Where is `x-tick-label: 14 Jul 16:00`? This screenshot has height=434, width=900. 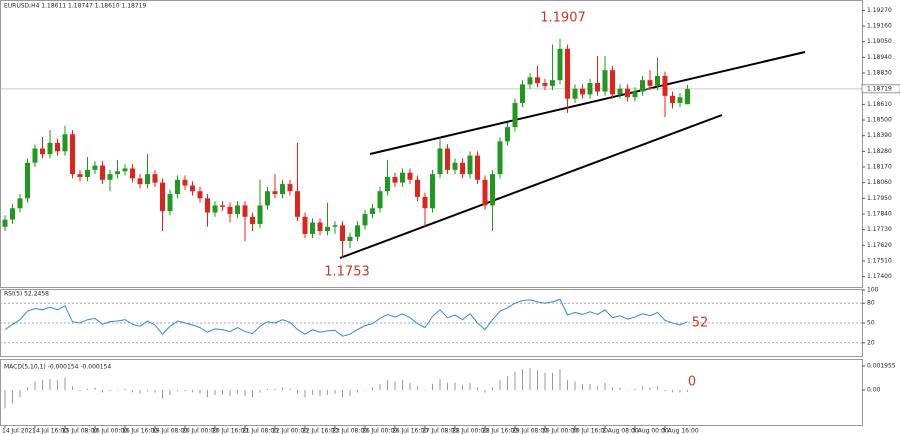 x-tick-label: 14 Jul 16:00 is located at coordinates (50, 431).